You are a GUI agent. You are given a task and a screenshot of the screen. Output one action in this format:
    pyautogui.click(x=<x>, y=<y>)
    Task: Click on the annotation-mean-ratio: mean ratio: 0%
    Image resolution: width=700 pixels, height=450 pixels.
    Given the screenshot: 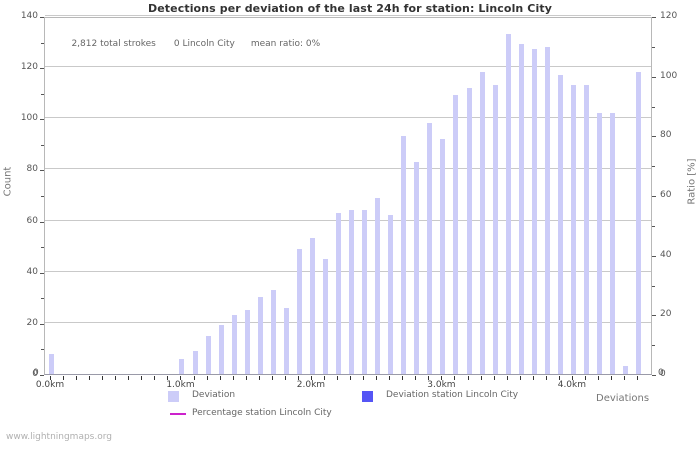 What is the action you would take?
    pyautogui.click(x=285, y=44)
    